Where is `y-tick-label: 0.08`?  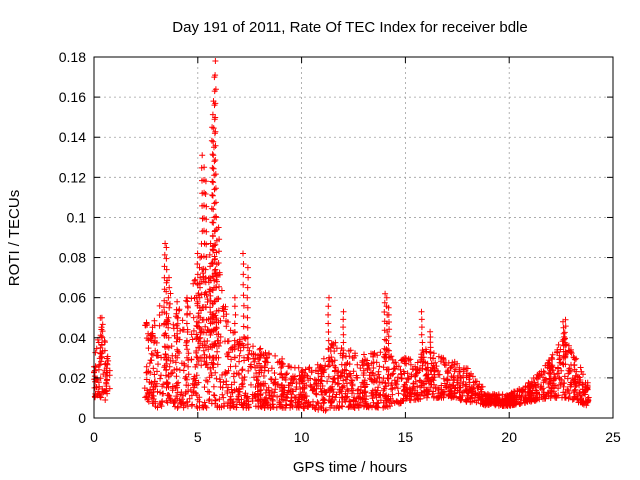 y-tick-label: 0.08 is located at coordinates (72, 258).